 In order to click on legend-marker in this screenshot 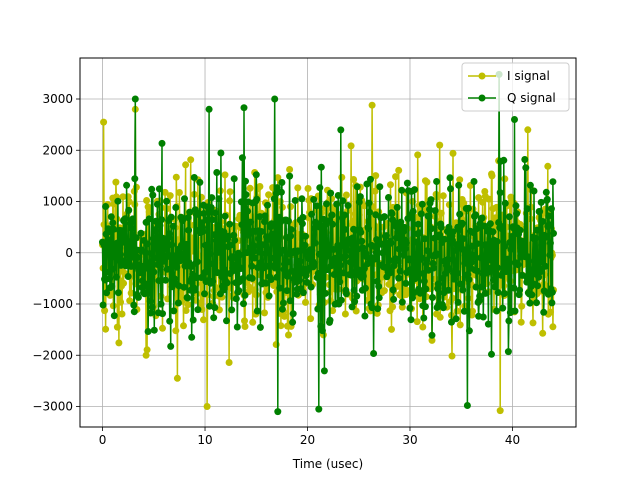, I will do `click(482, 98)`.